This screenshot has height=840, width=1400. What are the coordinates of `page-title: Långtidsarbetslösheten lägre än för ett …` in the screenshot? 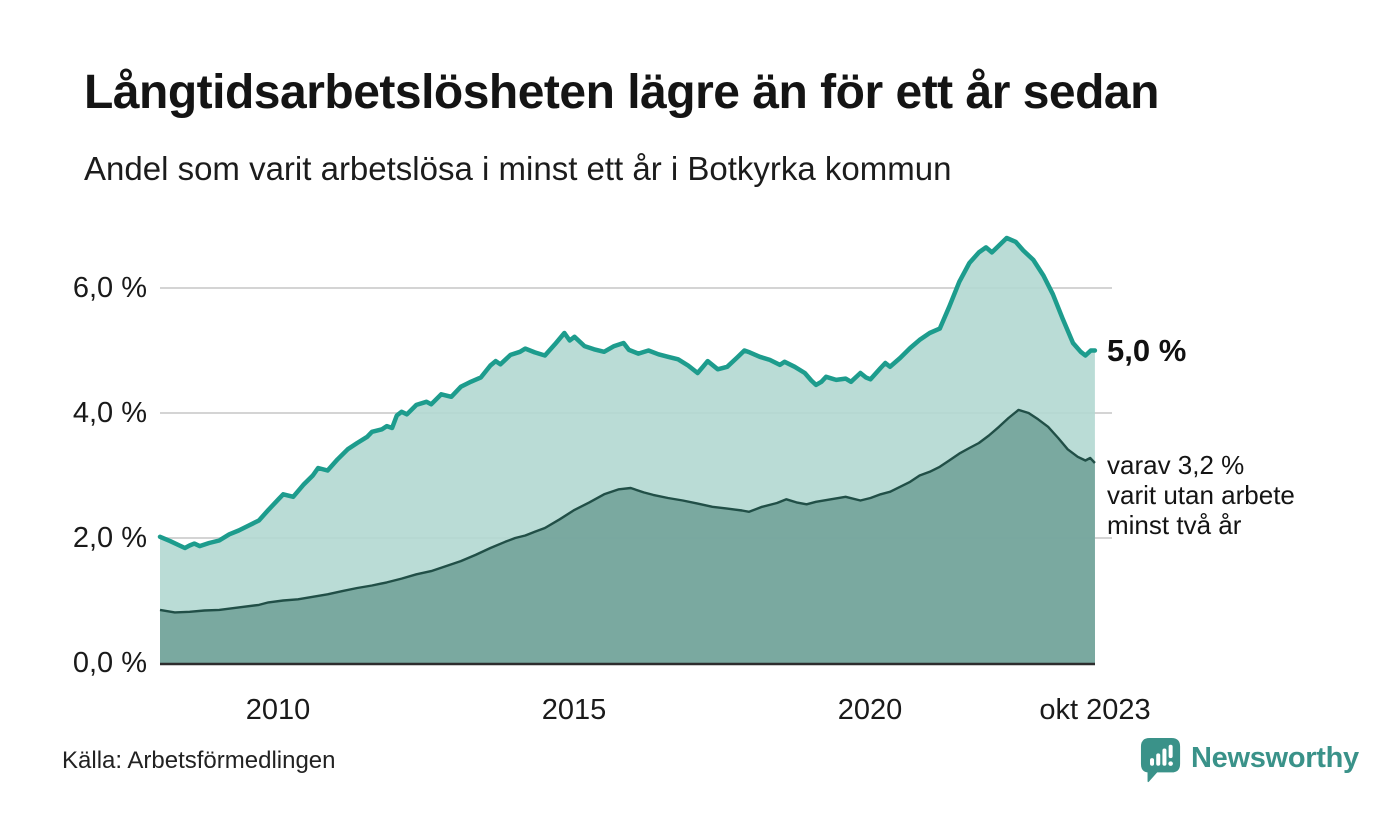 It's located at (621, 92).